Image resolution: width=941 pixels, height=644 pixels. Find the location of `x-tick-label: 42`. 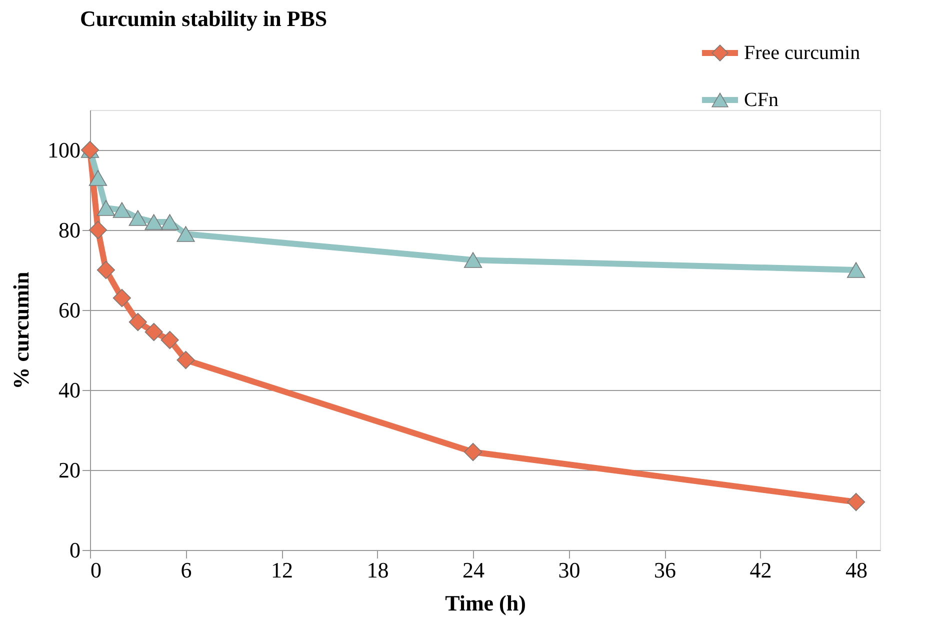

x-tick-label: 42 is located at coordinates (761, 570).